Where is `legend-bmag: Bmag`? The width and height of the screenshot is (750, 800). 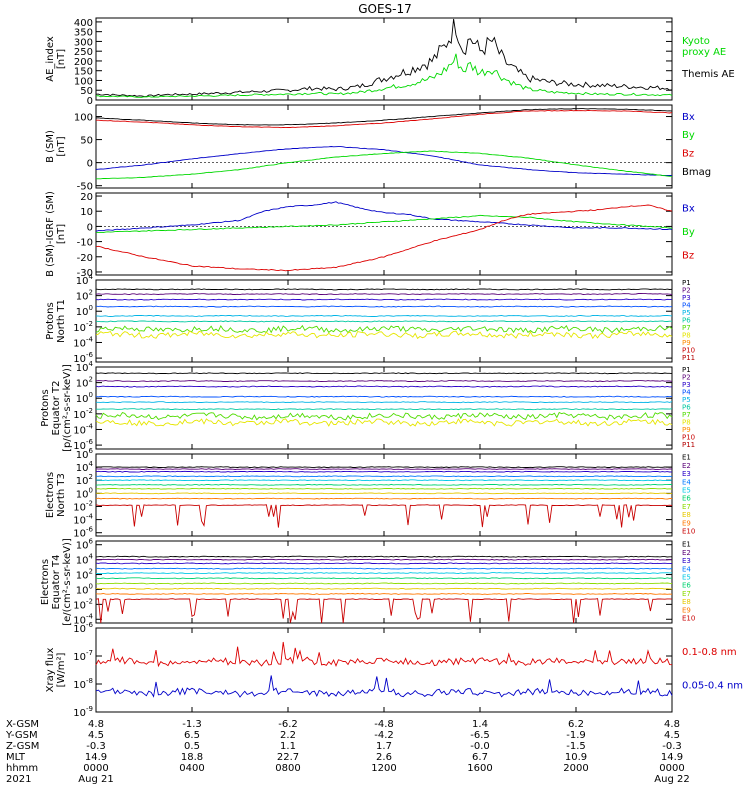 legend-bmag: Bmag is located at coordinates (696, 172).